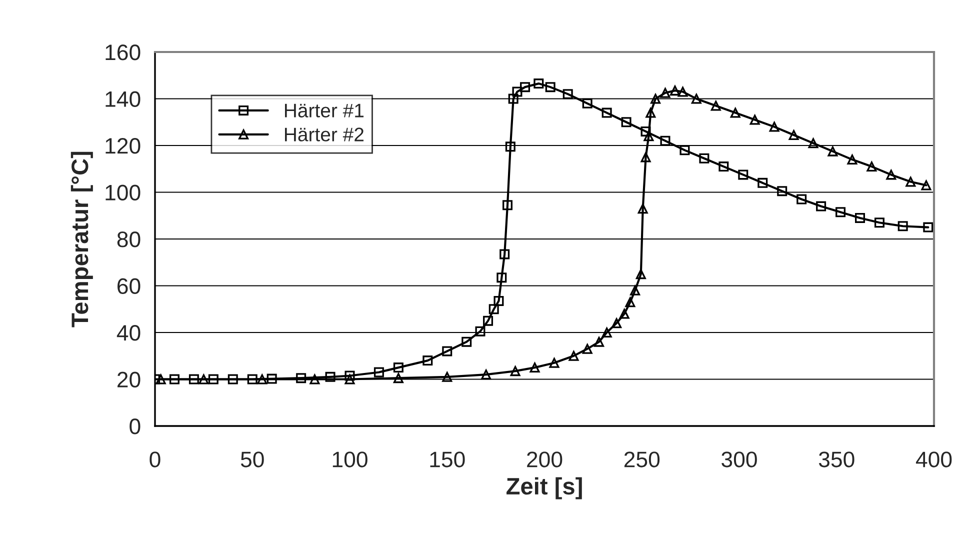 This screenshot has height=538, width=973. What do you see at coordinates (324, 111) in the screenshot?
I see `legend-label: Härter #1` at bounding box center [324, 111].